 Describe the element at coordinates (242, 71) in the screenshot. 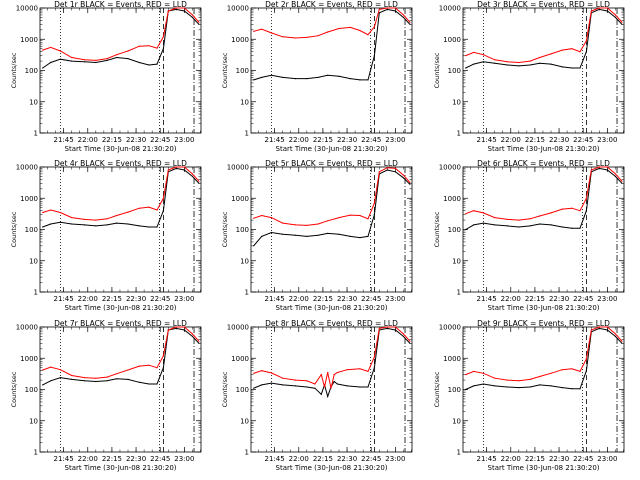

I see `y-tick-label: 100` at that location.